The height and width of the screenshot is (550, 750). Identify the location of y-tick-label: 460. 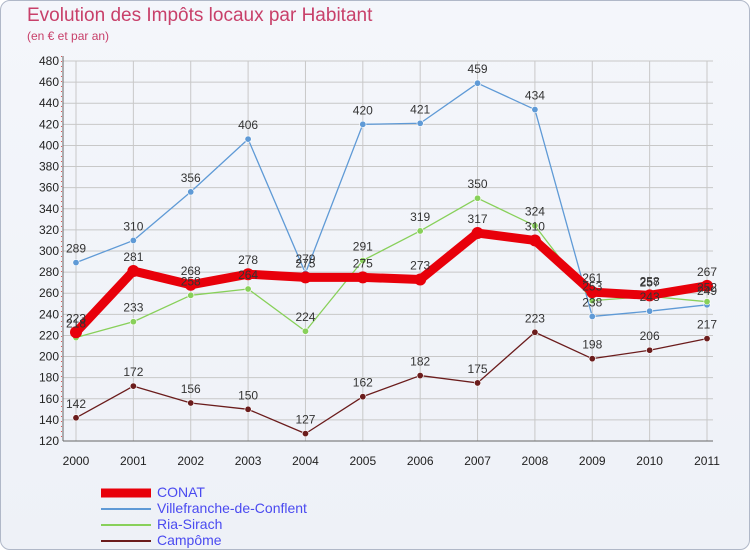
(49, 82).